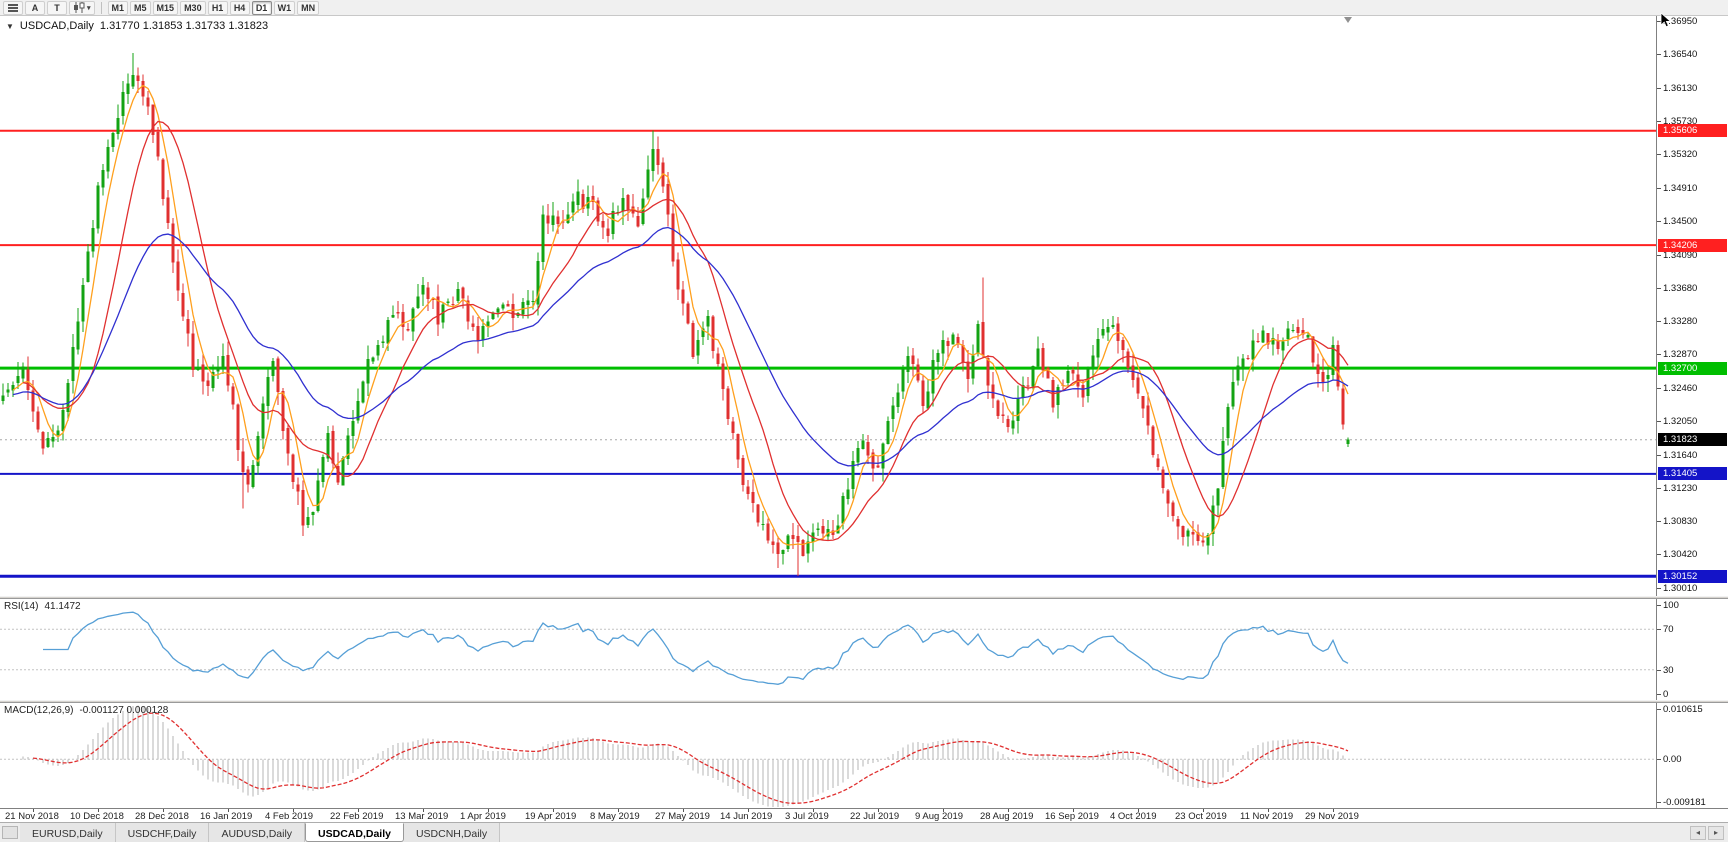  What do you see at coordinates (193, 7) in the screenshot?
I see `timeframe-m30-button: M30` at bounding box center [193, 7].